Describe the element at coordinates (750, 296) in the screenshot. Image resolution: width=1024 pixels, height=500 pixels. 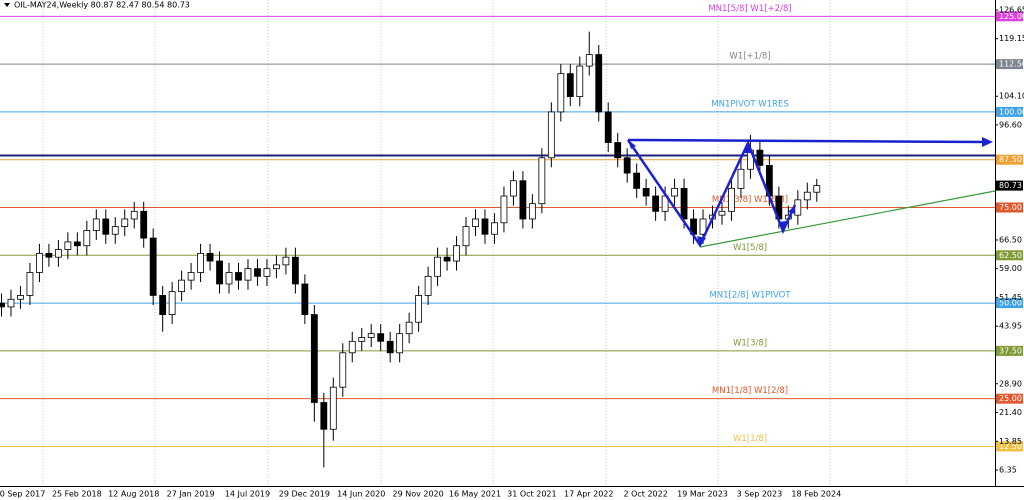
I see `level-label: MN1[2/8] W1PIVOT` at that location.